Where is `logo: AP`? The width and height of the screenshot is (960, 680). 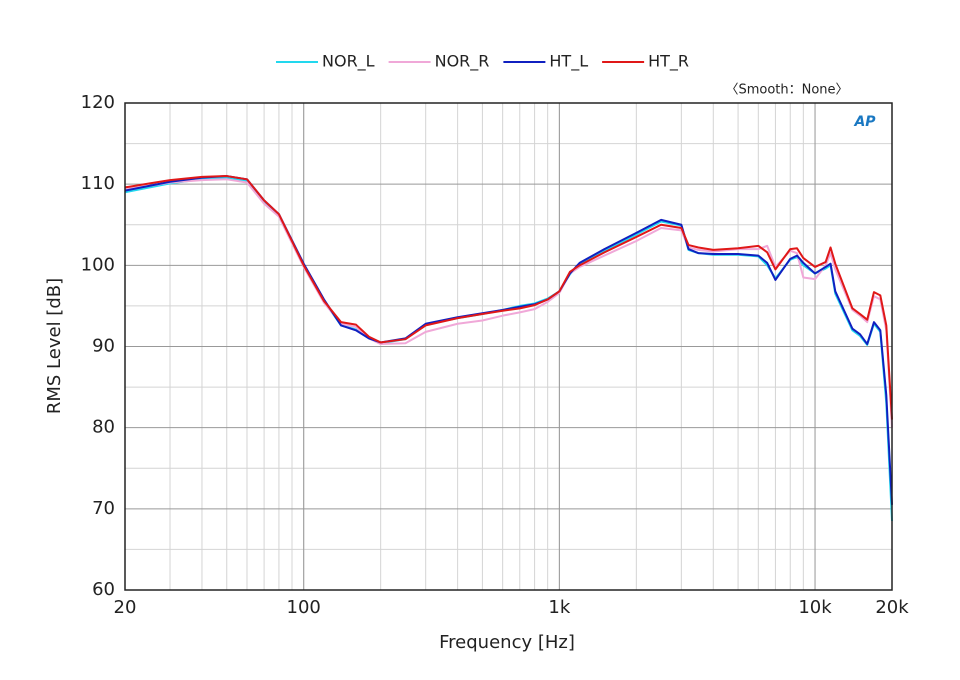 logo: AP is located at coordinates (864, 122).